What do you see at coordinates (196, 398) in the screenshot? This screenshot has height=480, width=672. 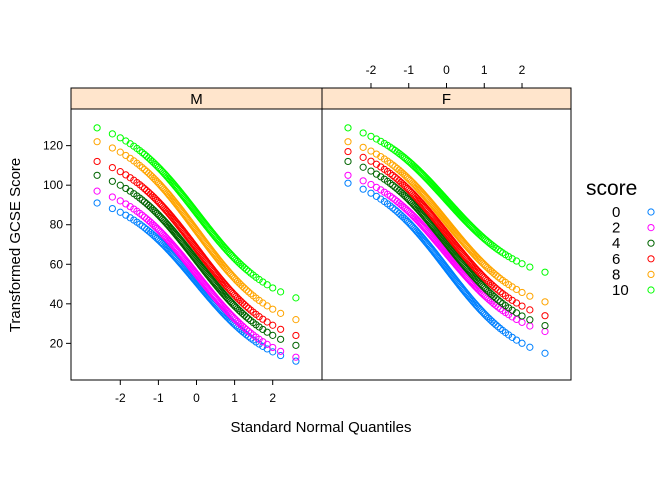 I see `x-tick-label-bottom: 0` at bounding box center [196, 398].